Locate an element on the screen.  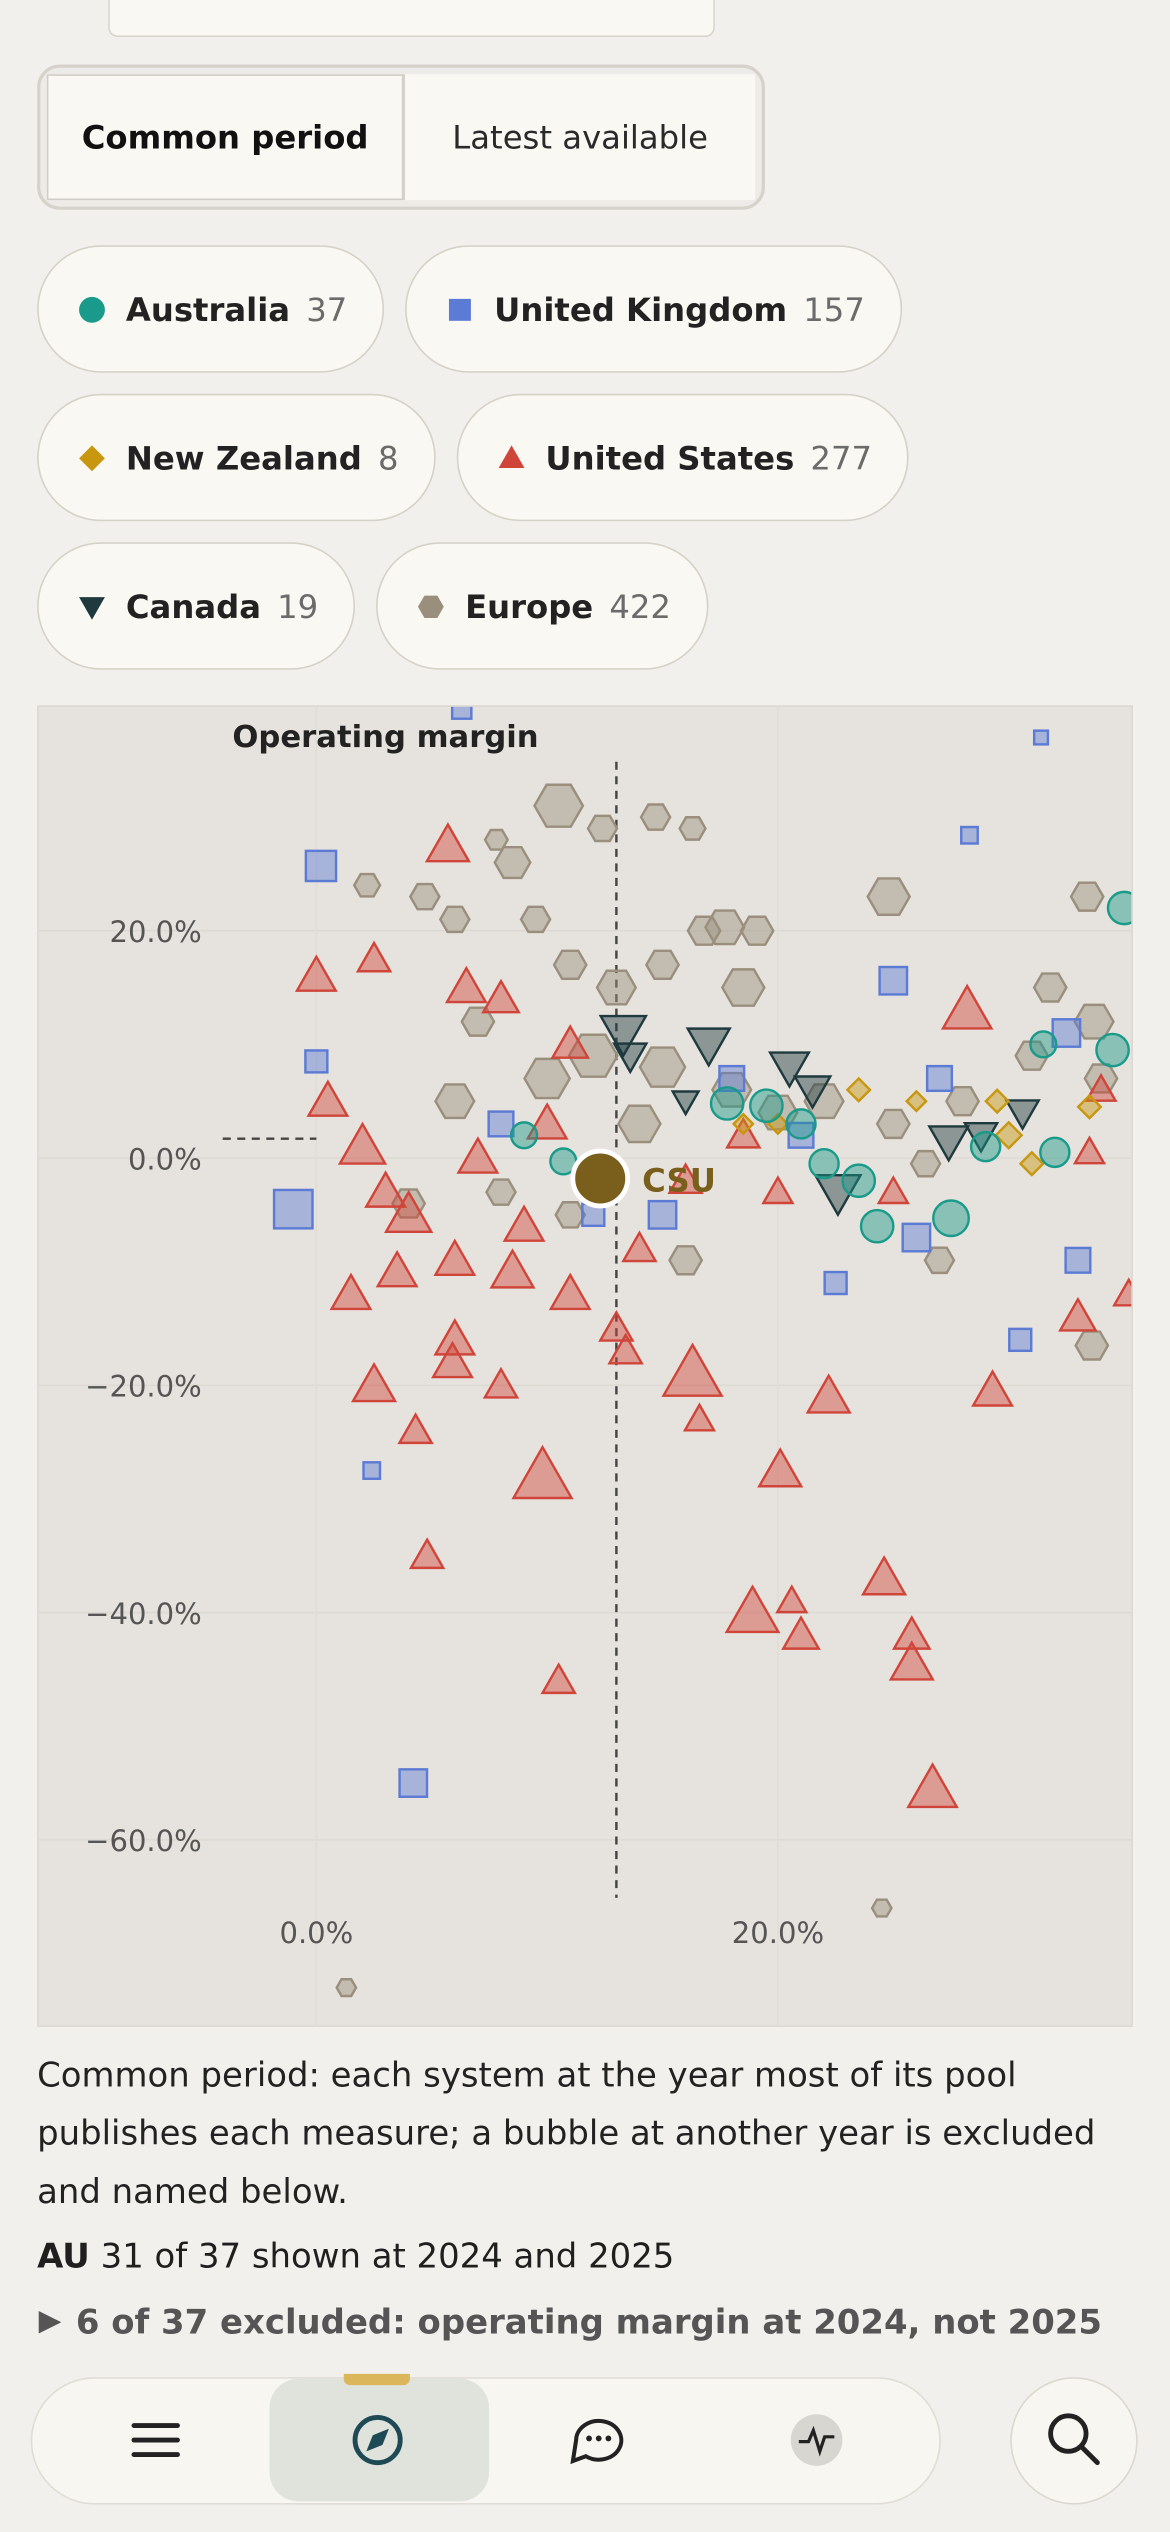
legend-chip: Europe 422 is located at coordinates (542, 606).